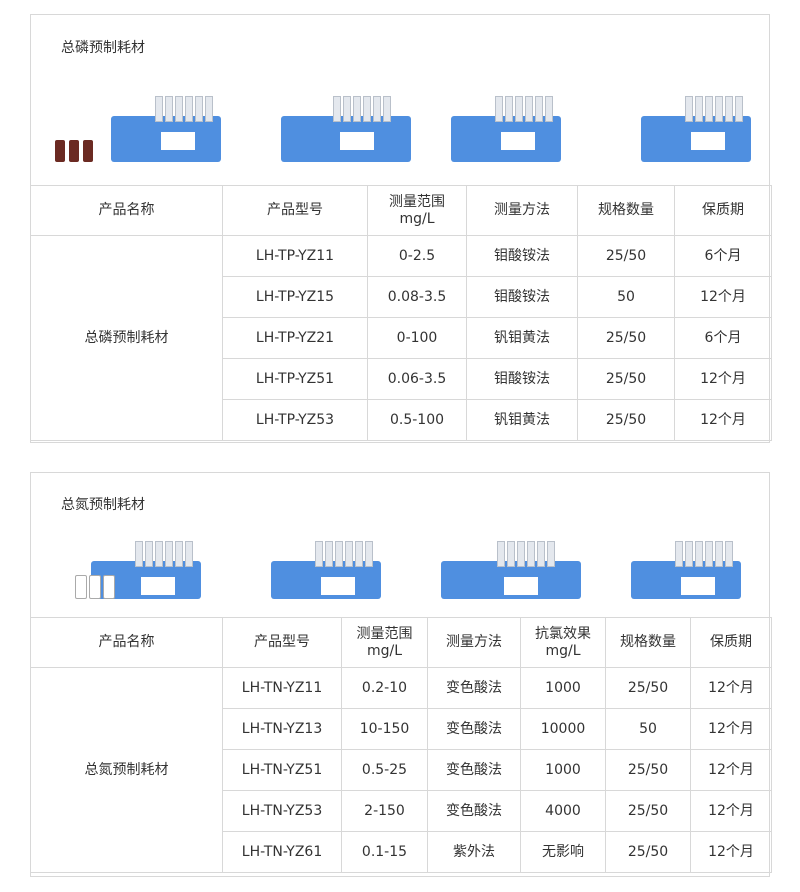 This screenshot has height=892, width=800. What do you see at coordinates (282, 729) in the screenshot?
I see `table-cell: LH-TN-YZ13` at bounding box center [282, 729].